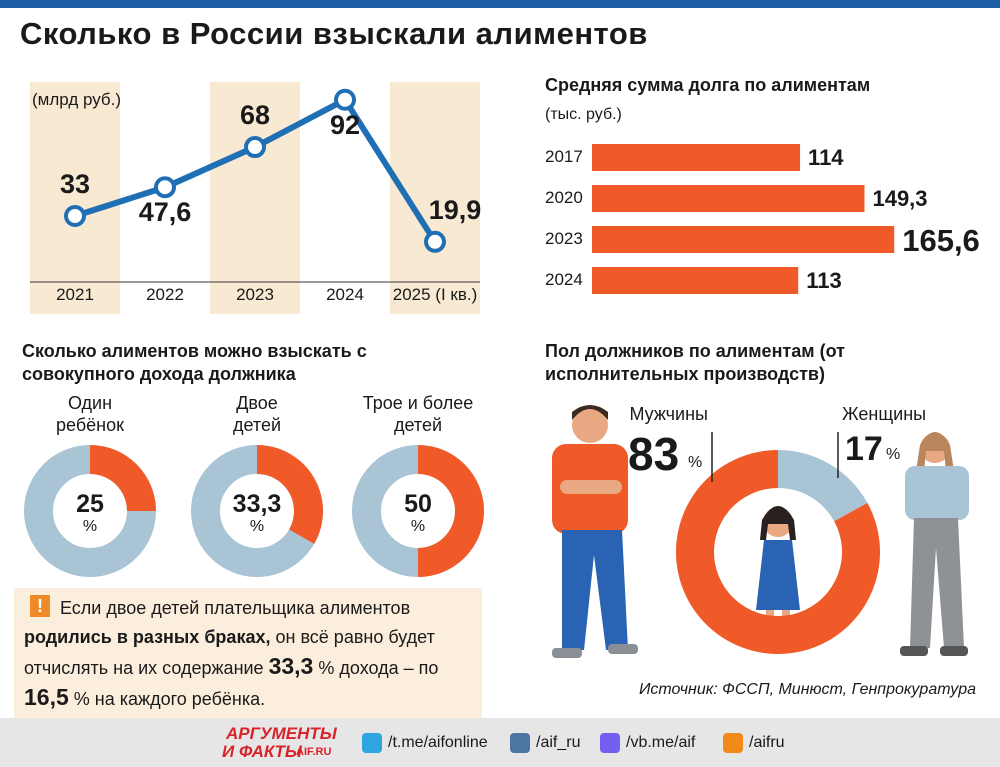  I want to click on logo-site: AIF.RU, so click(314, 752).